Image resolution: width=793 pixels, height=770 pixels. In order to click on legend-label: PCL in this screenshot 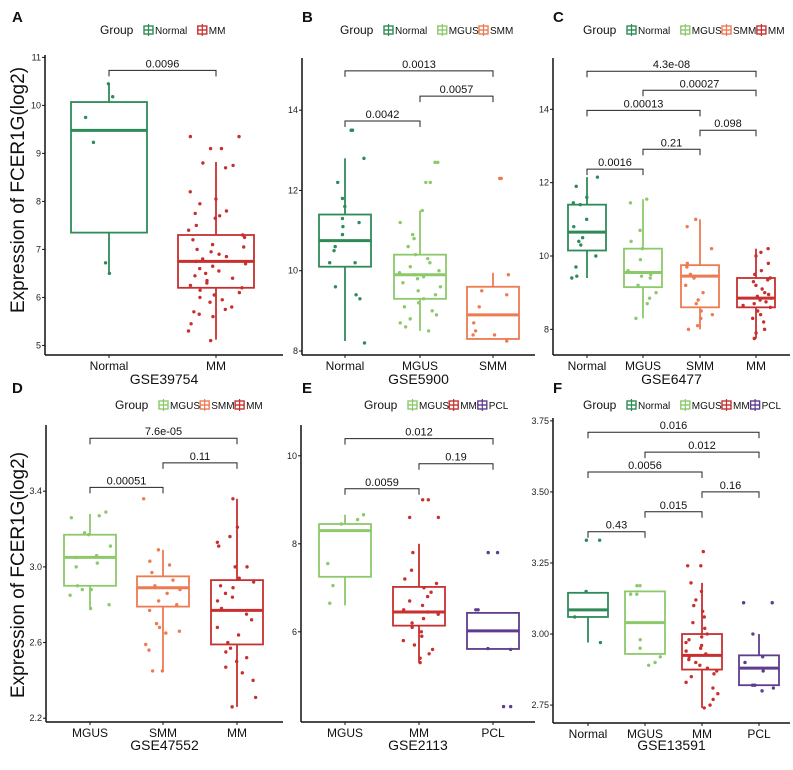, I will do `click(499, 406)`.